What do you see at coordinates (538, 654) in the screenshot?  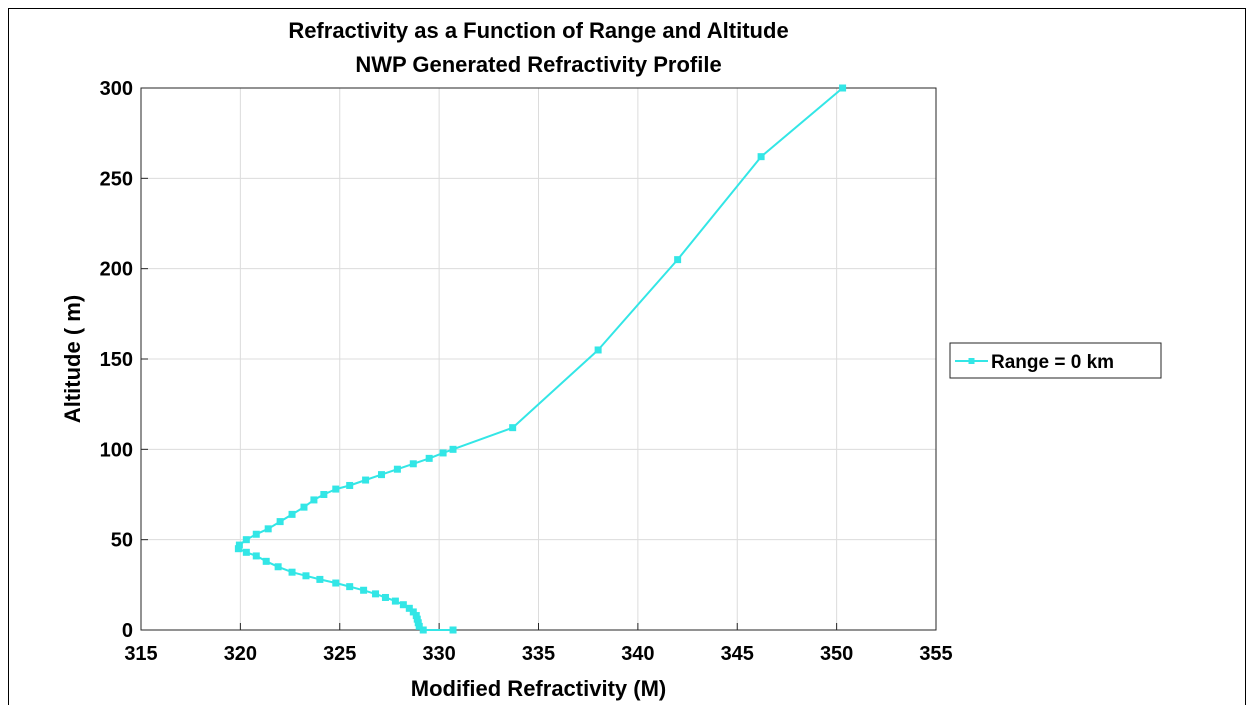 I see `x-tick-label: 335` at bounding box center [538, 654].